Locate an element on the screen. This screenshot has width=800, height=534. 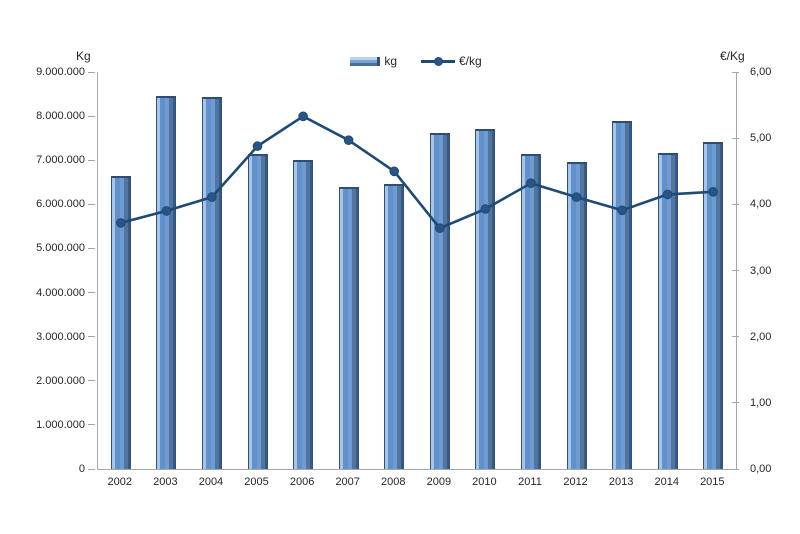
y-tick-left: 4.000.000 is located at coordinates (57, 293).